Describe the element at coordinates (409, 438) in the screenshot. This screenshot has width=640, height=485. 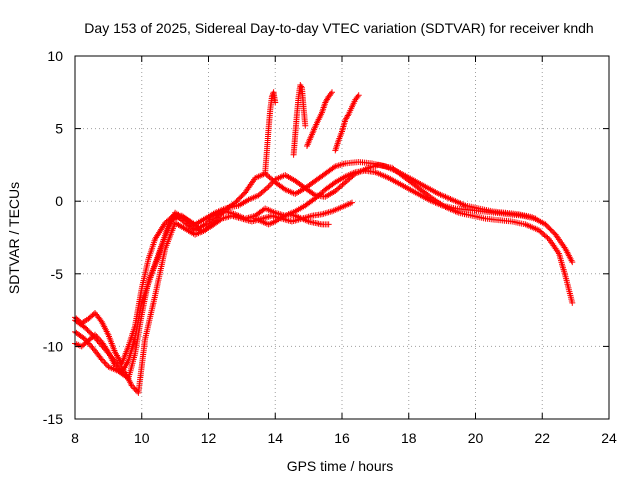
I see `x-tick-label: 18` at that location.